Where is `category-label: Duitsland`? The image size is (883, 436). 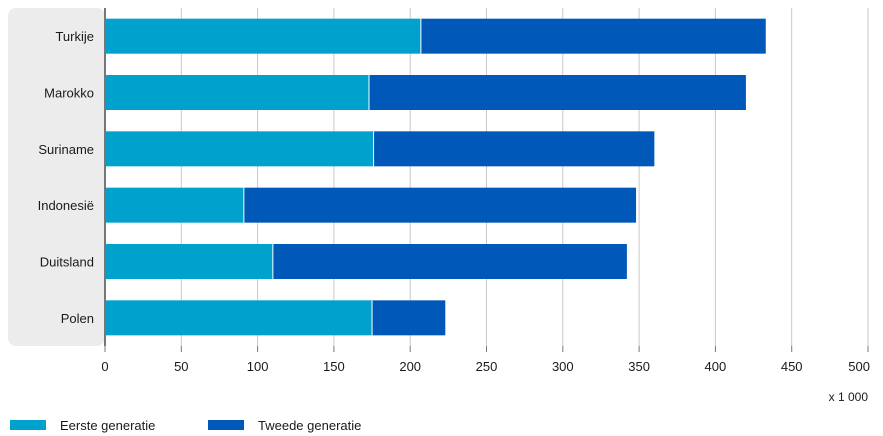 category-label: Duitsland is located at coordinates (67, 262).